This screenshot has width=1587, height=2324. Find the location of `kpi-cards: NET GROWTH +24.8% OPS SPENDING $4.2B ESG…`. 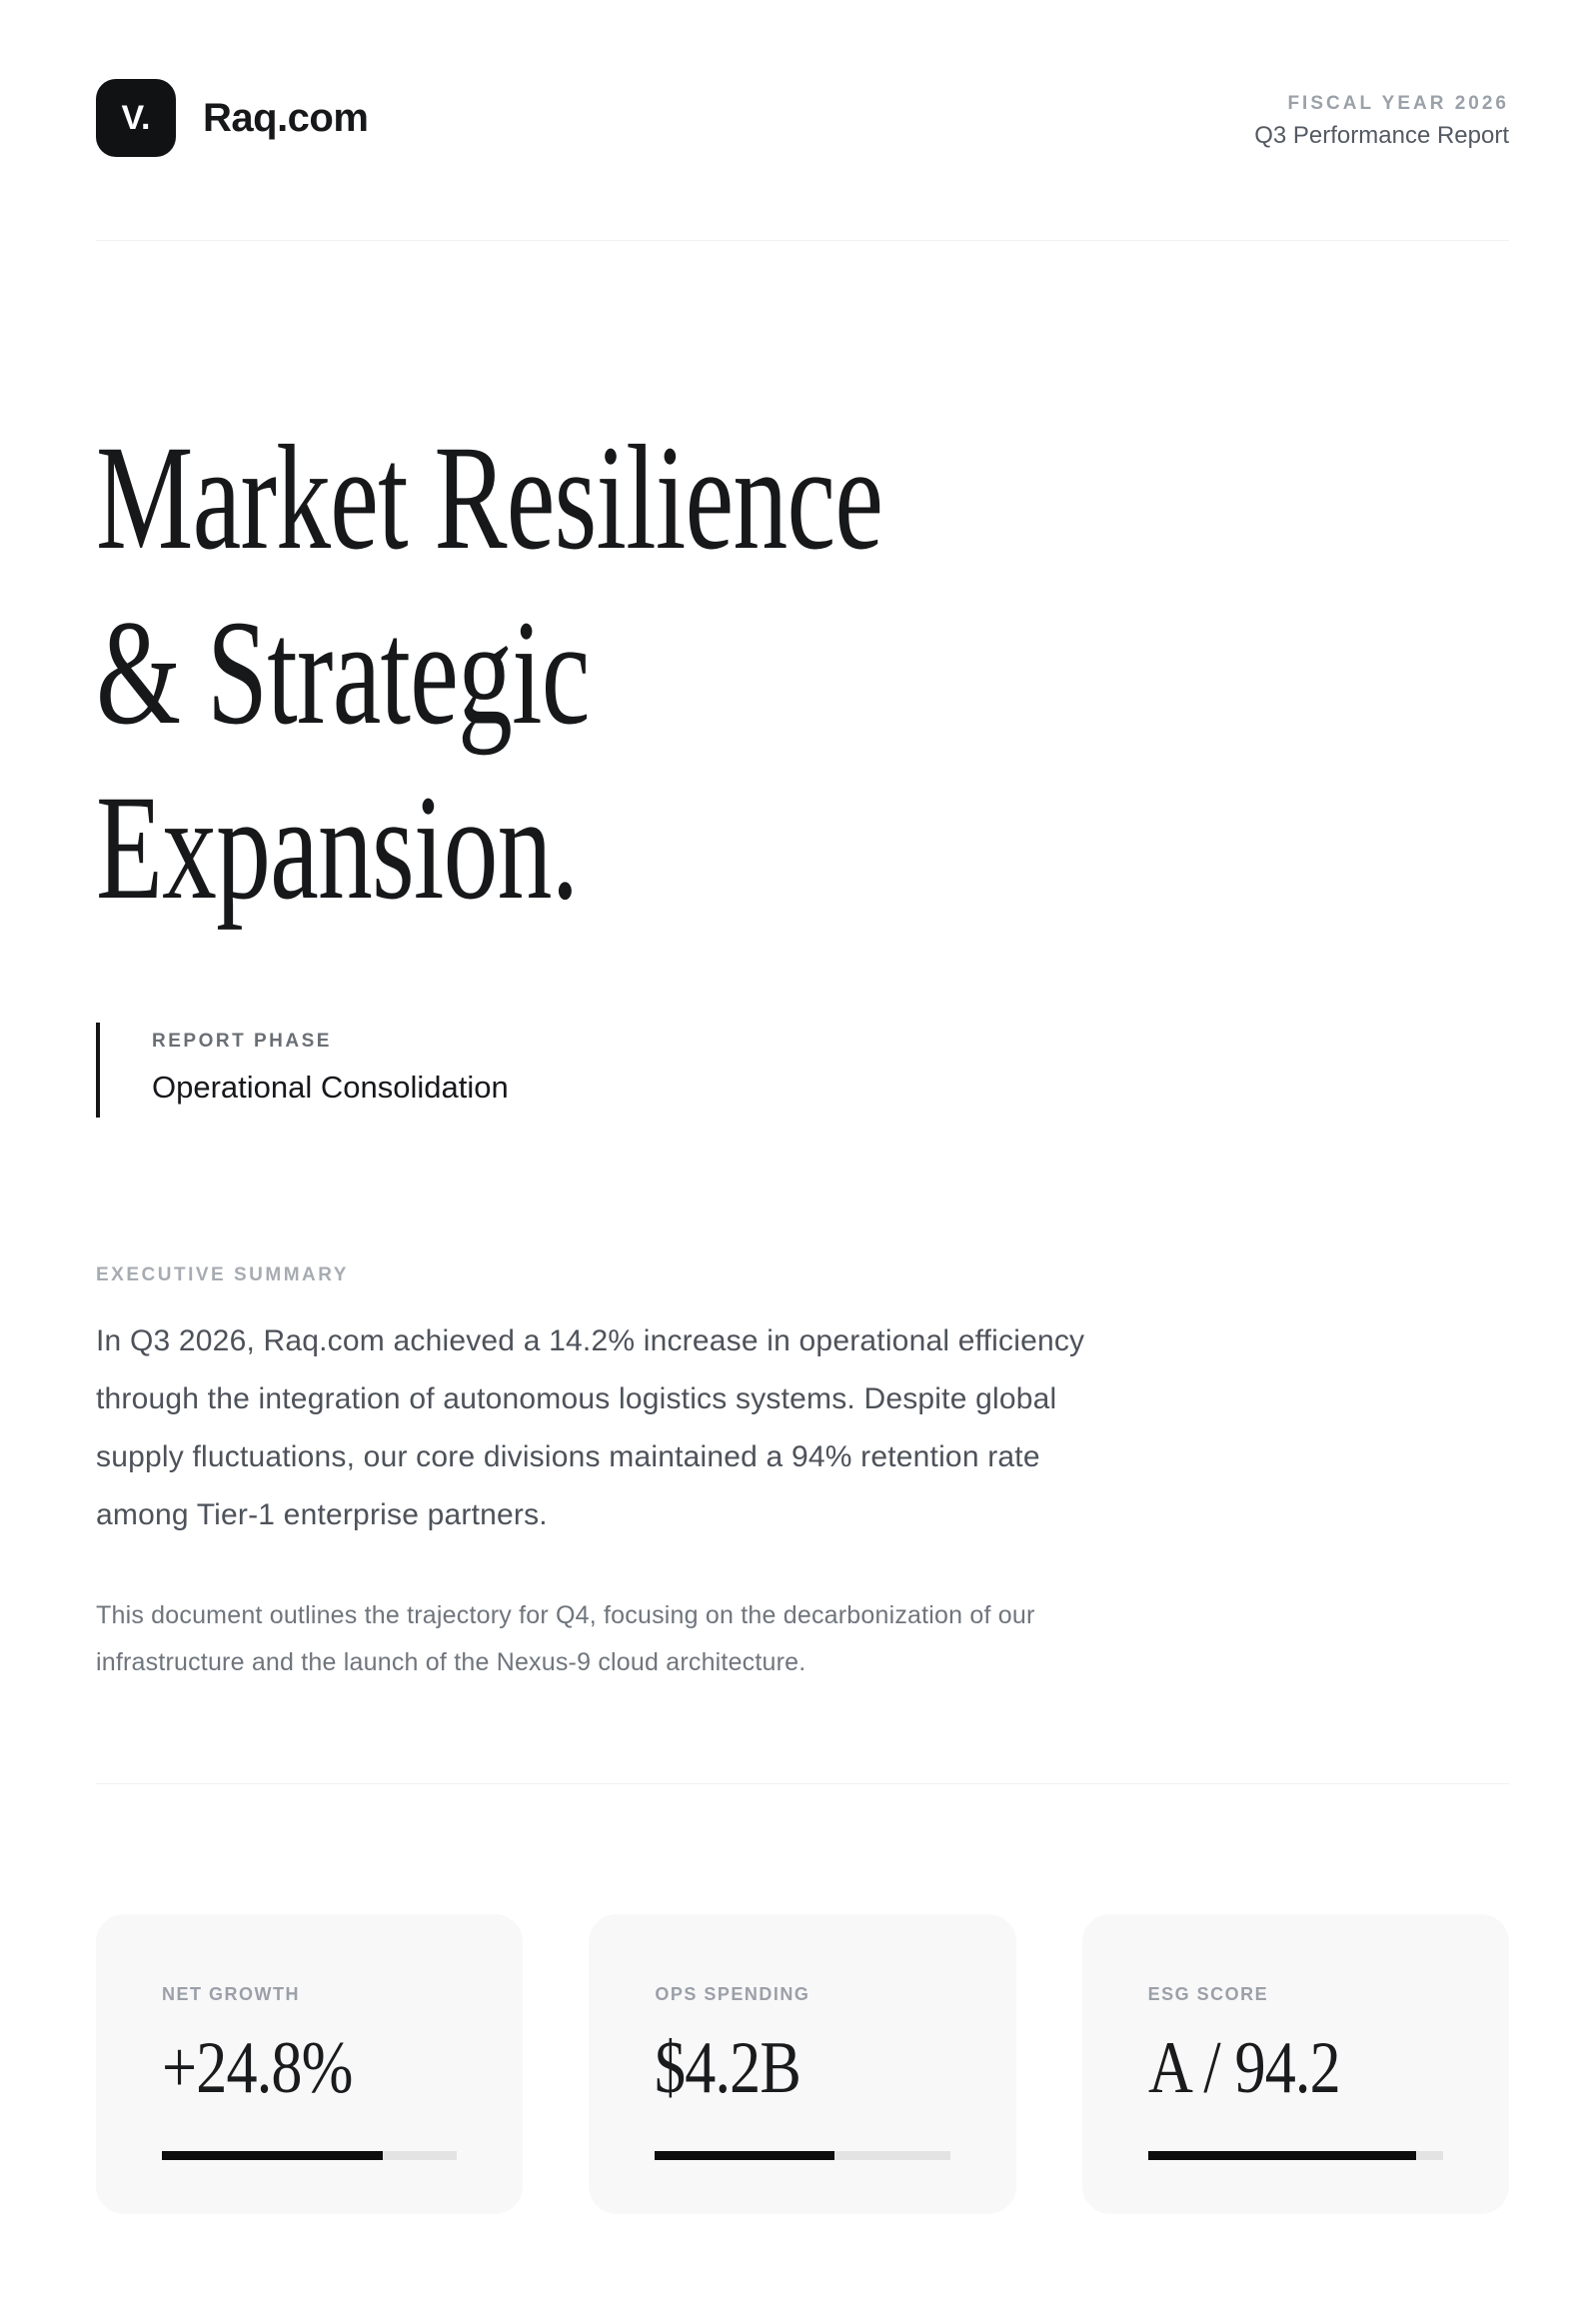

kpi-cards: NET GROWTH +24.8% OPS SPENDING $4.2B ESG… is located at coordinates (803, 2064).